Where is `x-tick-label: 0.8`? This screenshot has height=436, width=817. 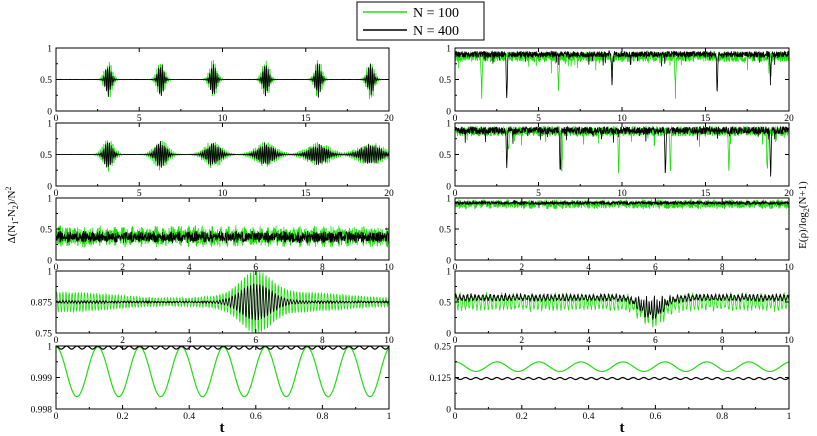
x-tick-label: 0.8 is located at coordinates (722, 417).